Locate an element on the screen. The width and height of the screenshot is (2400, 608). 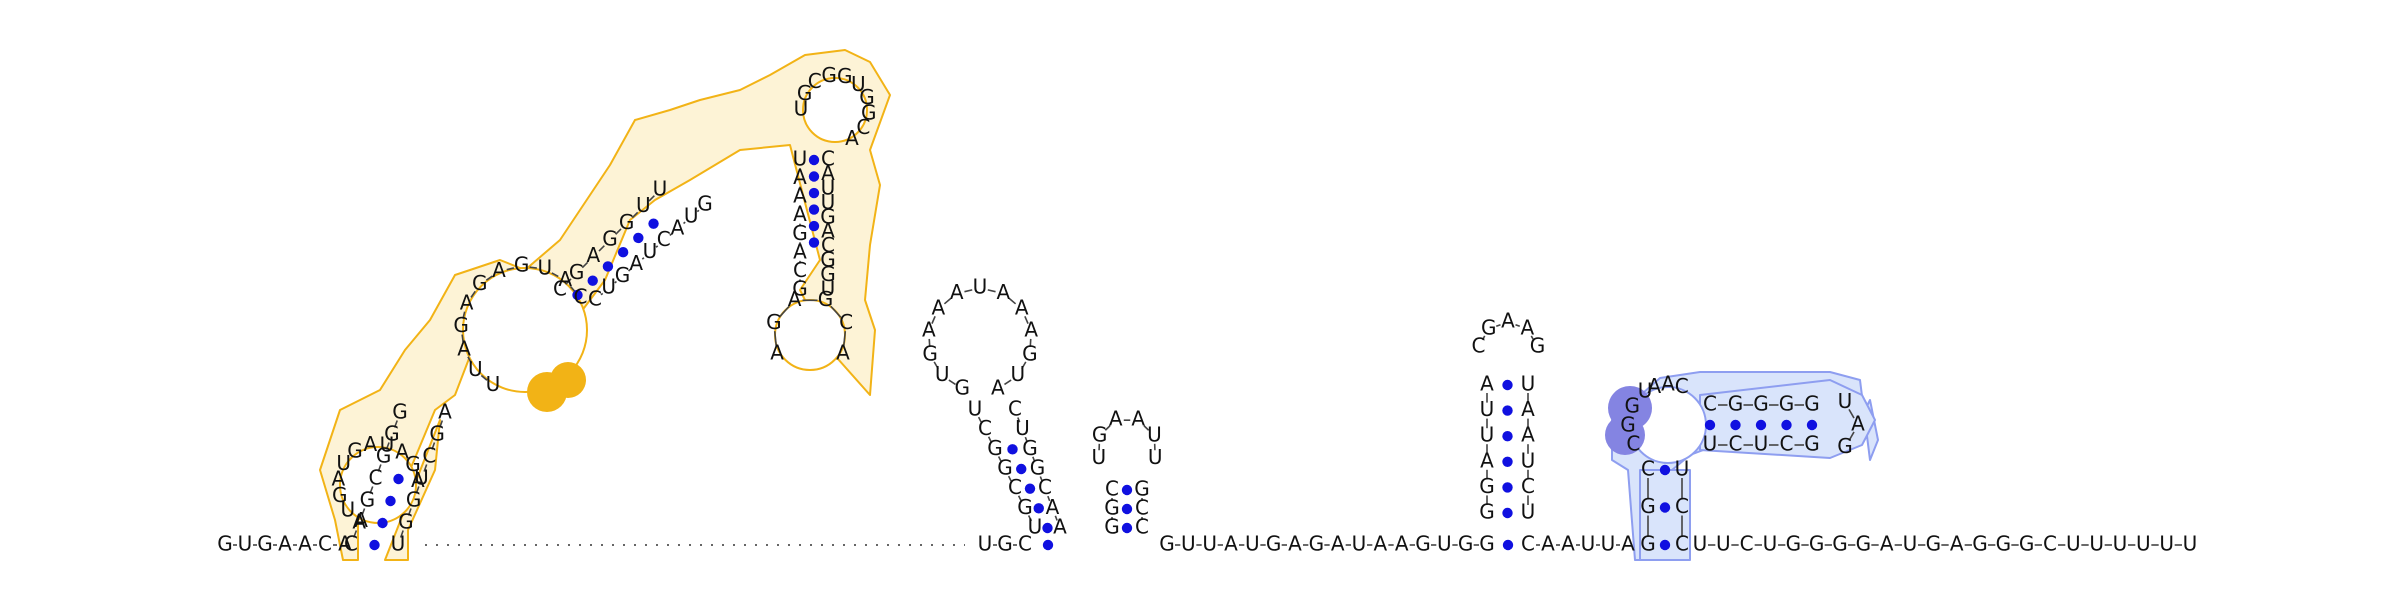
blue-stem-nucleotide: U is located at coordinates (1710, 444).